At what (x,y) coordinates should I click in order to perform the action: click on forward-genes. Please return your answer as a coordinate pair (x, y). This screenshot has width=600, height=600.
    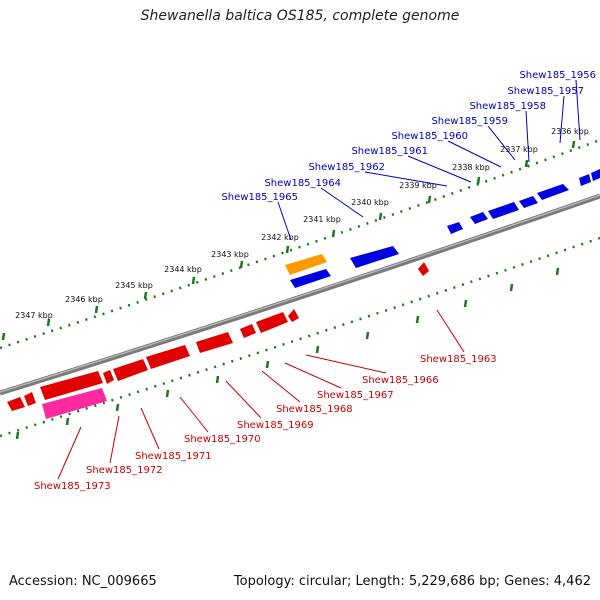
    Looking at the image, I should click on (442, 228).